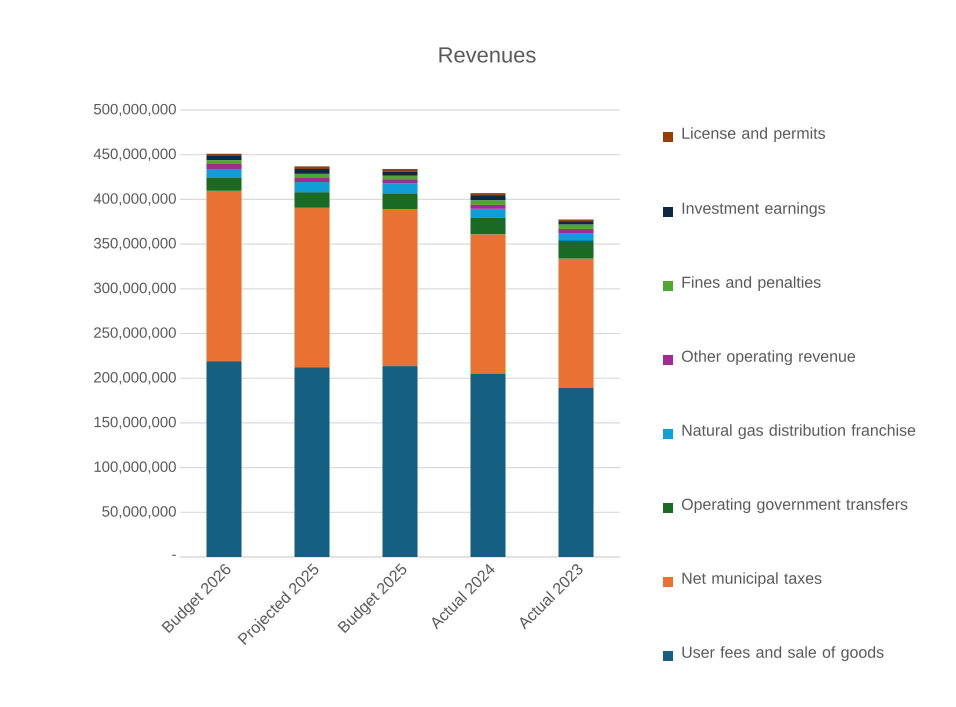  Describe the element at coordinates (751, 284) in the screenshot. I see `legend-label: Fines and penalties` at that location.